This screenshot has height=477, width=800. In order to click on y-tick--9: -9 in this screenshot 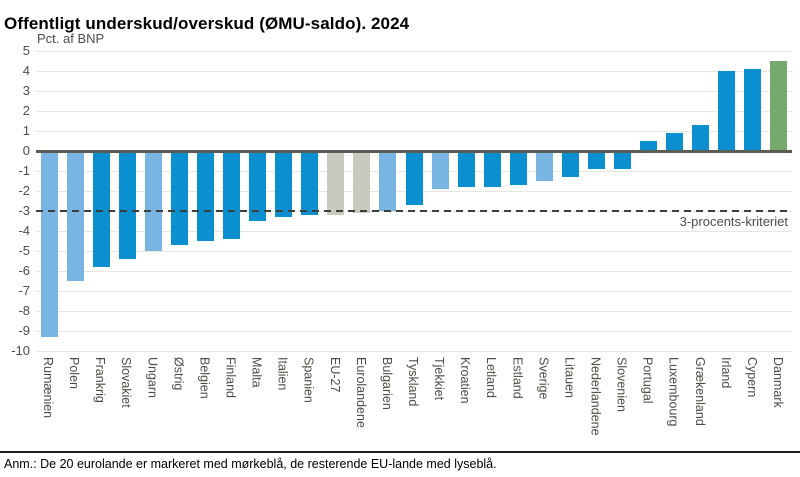, I will do `click(24, 330)`.